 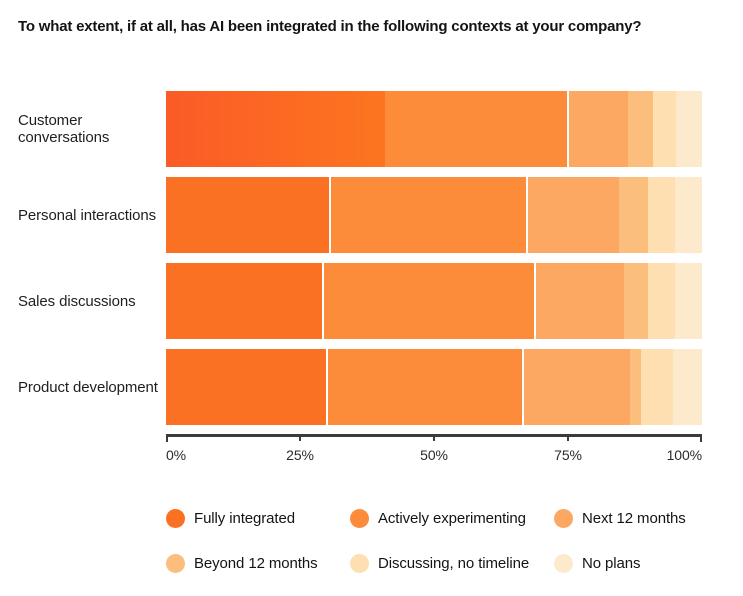 I want to click on legend-label: Discussing, no timeline, so click(x=454, y=563).